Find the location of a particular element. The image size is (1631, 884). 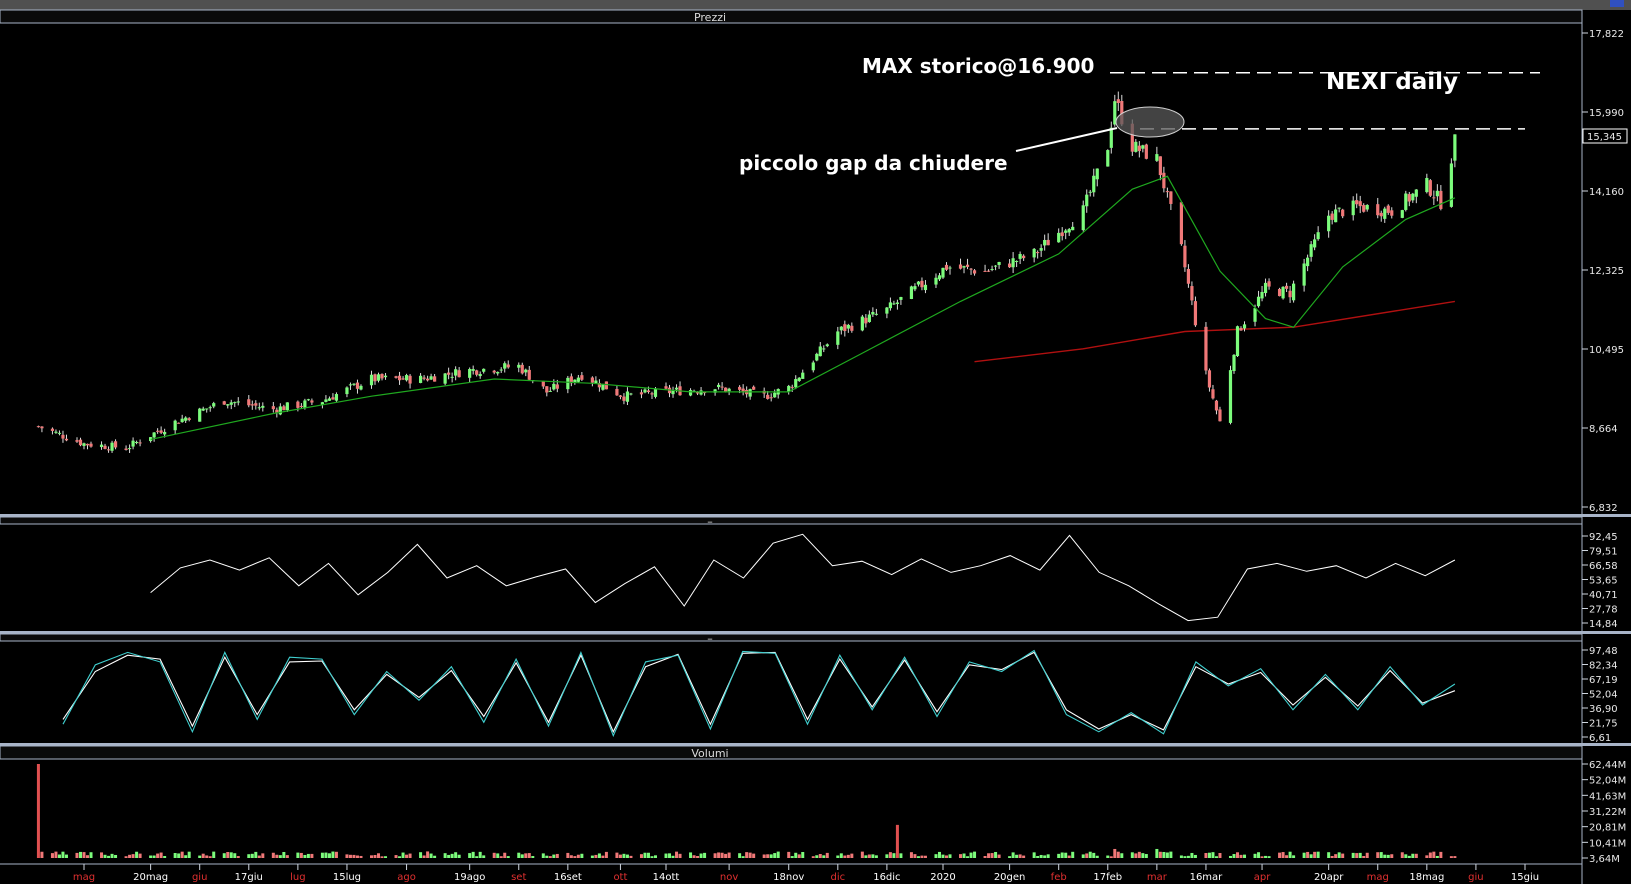

stoch-volume-divider is located at coordinates (815, 744).